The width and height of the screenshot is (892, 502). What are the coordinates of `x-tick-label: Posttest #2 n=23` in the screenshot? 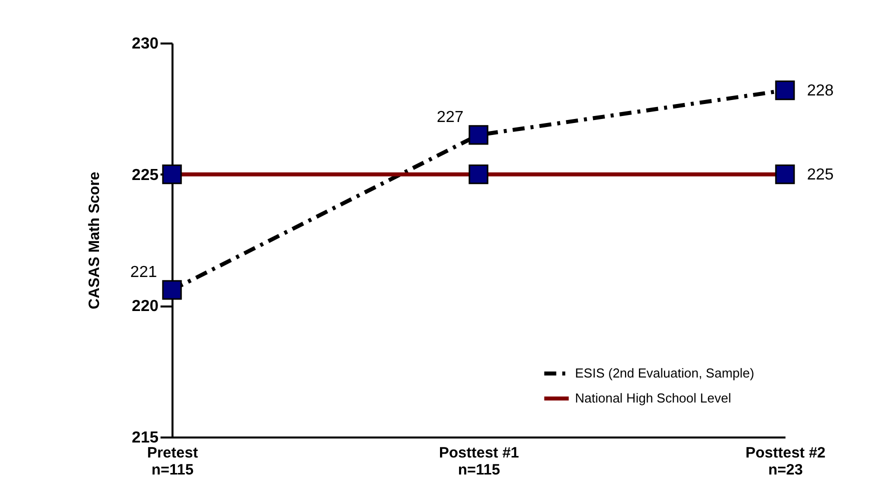 It's located at (785, 461).